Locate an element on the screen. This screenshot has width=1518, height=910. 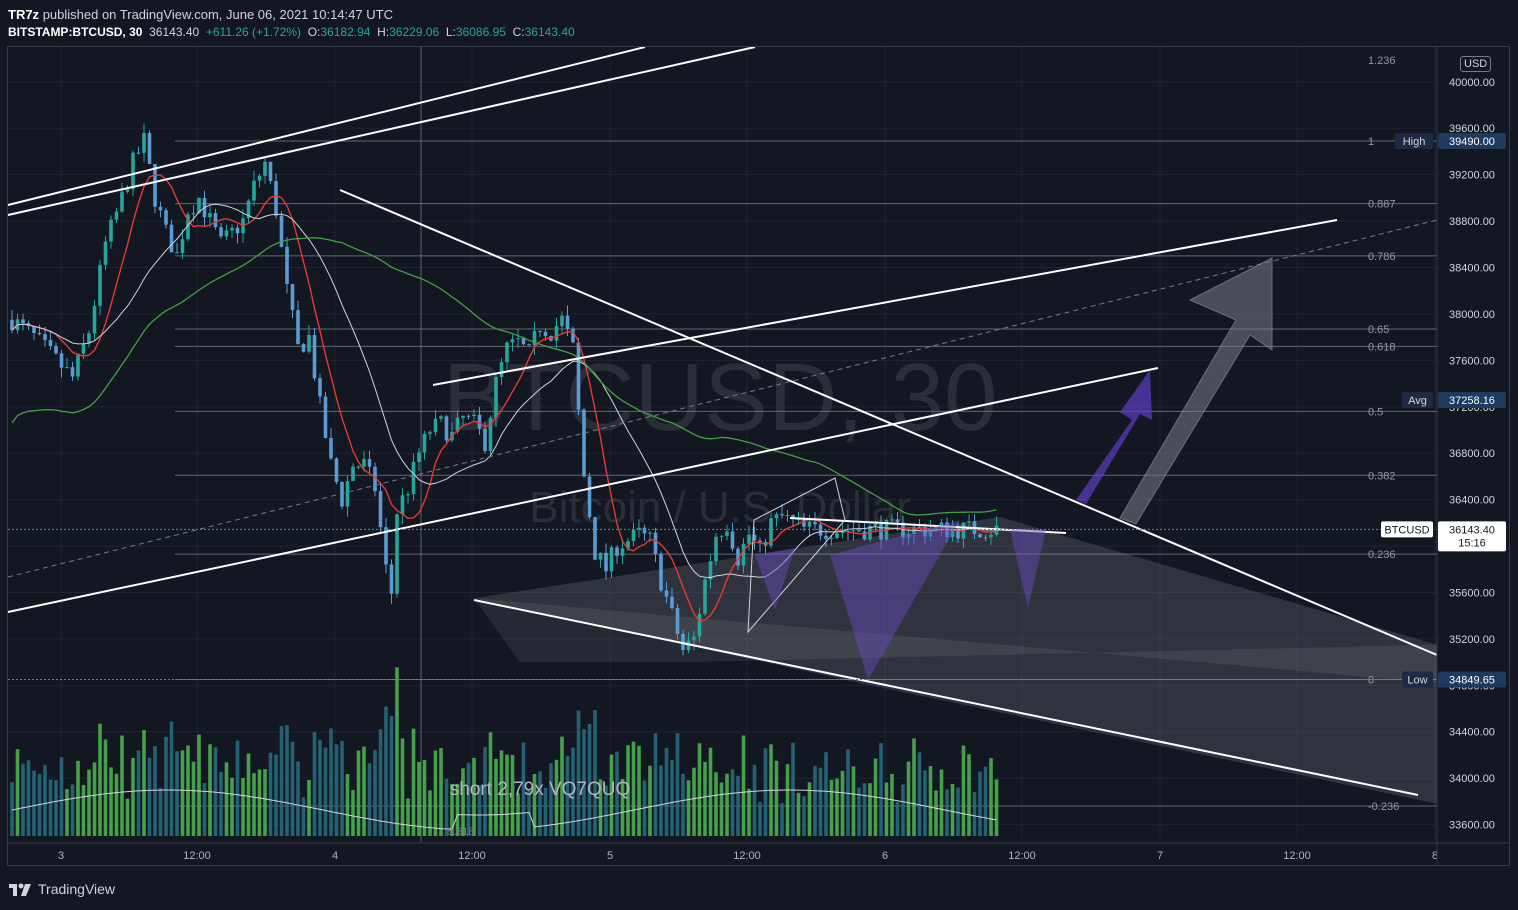
fib-level-label: 0.65 is located at coordinates (1378, 330).